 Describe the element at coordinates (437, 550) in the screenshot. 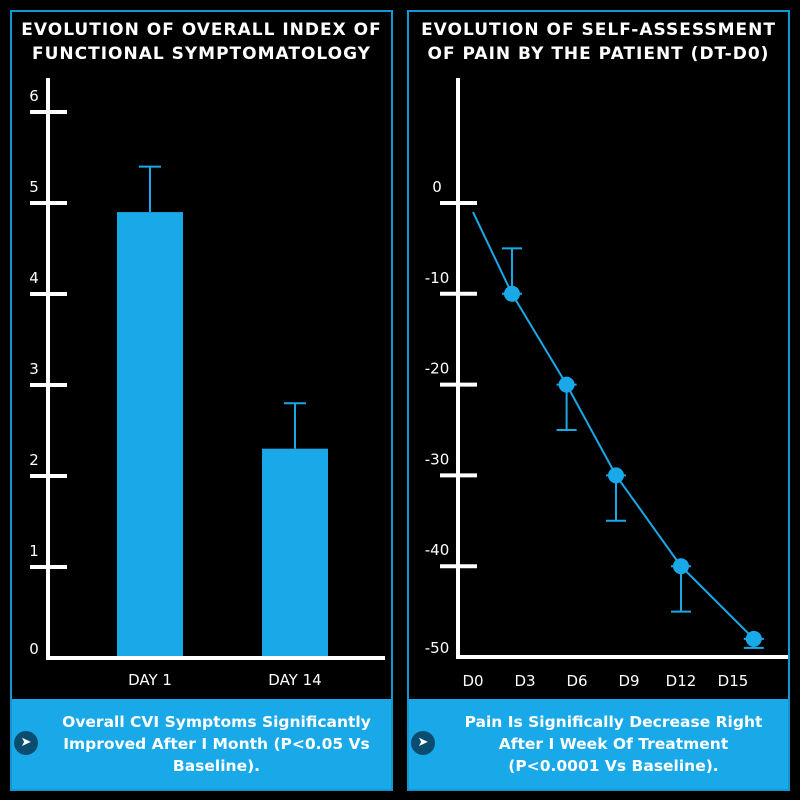

I see `right-y-tick-label: -40` at that location.